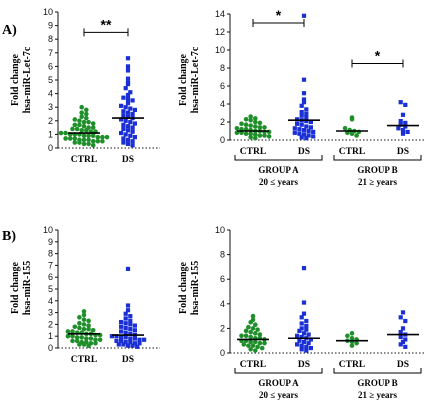 Image resolution: width=440 pixels, height=418 pixels. Describe the element at coordinates (9, 30) in the screenshot. I see `panel-label-a: A)` at that location.